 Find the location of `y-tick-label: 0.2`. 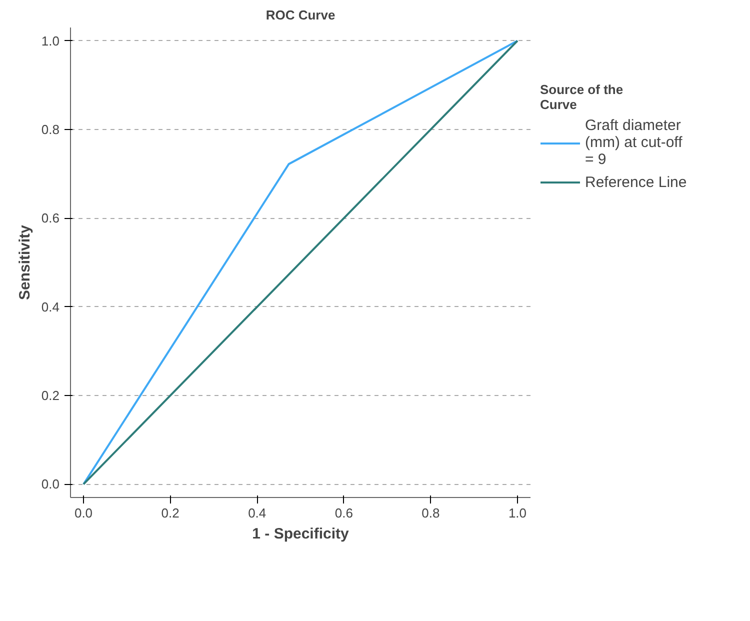

y-tick-label: 0.2 is located at coordinates (50, 396).